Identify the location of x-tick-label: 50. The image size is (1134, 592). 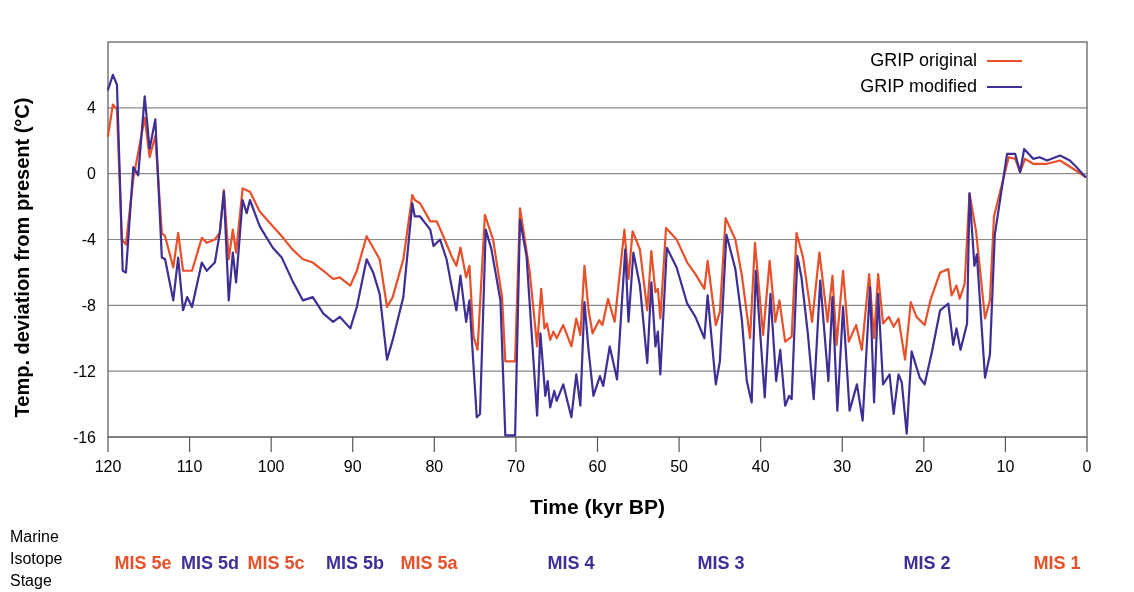
(679, 466).